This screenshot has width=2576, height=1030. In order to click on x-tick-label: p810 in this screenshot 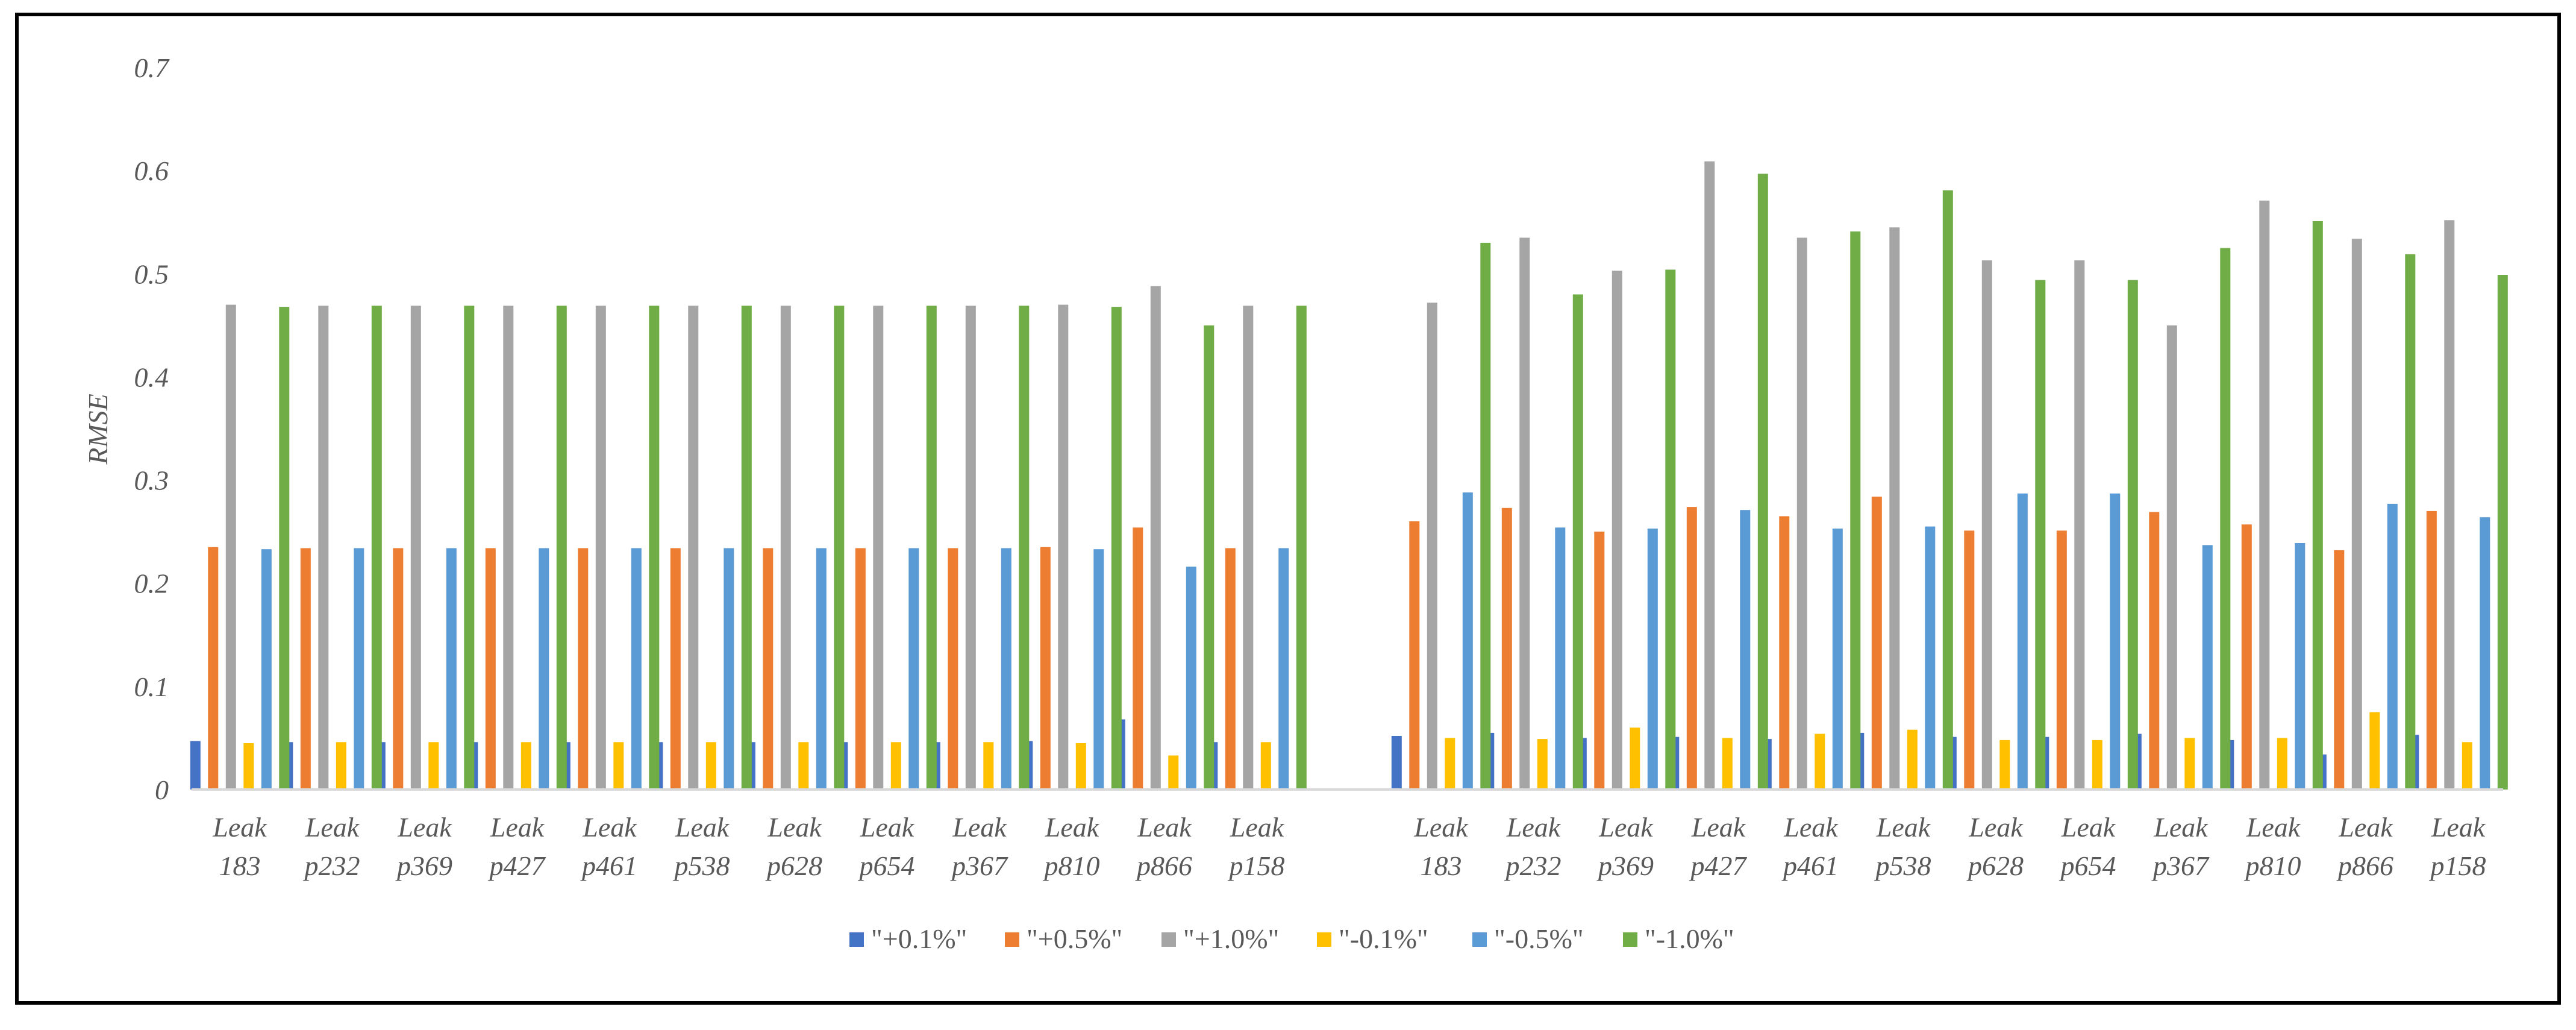, I will do `click(2273, 866)`.